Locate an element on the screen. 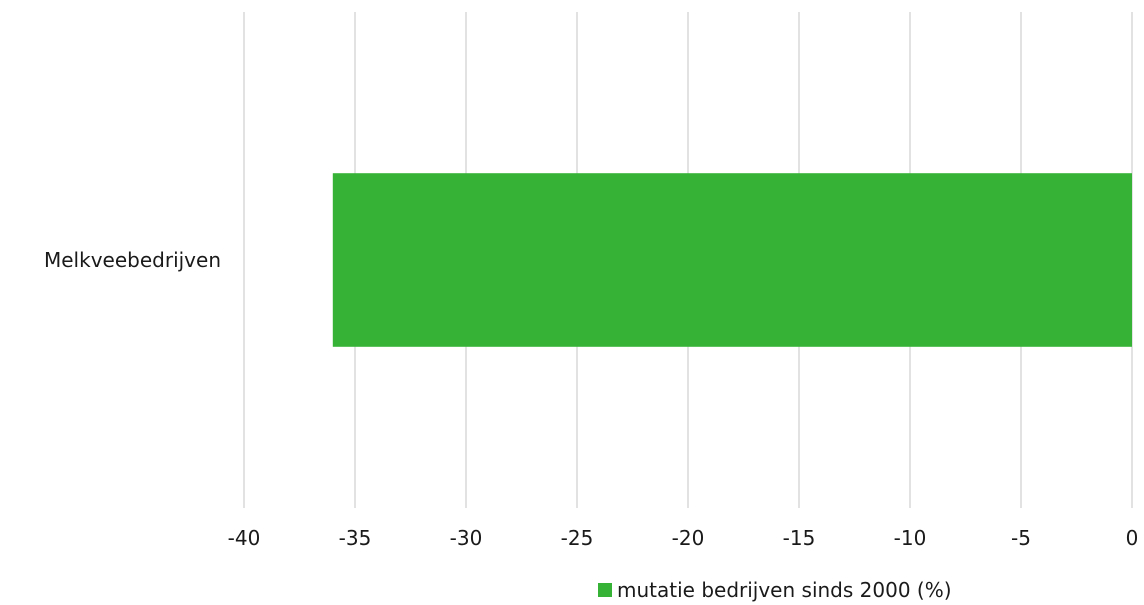 Image resolution: width=1144 pixels, height=605 pixels. x-tick-label: -10 is located at coordinates (910, 538).